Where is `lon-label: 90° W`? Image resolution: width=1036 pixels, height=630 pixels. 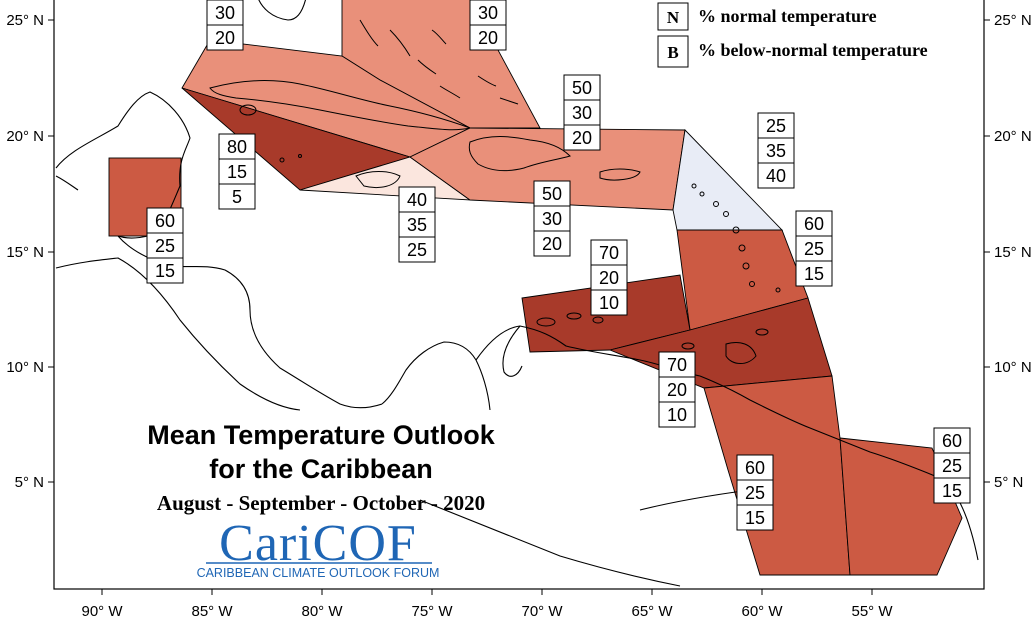
lon-label: 90° W is located at coordinates (102, 611).